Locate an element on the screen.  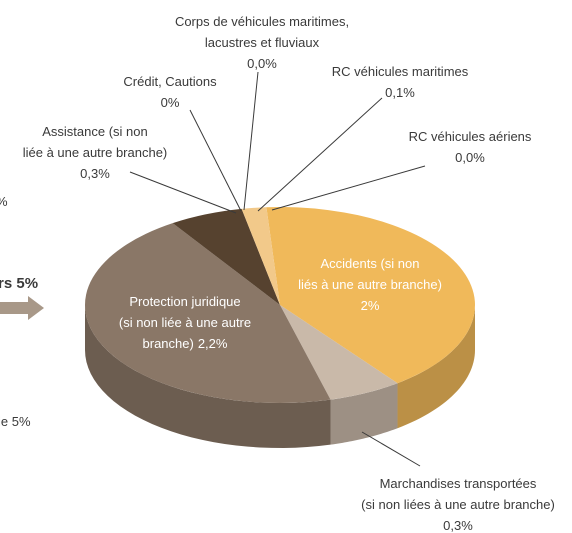
slice-label: (si non liées à une autre branche) is located at coordinates (458, 504).